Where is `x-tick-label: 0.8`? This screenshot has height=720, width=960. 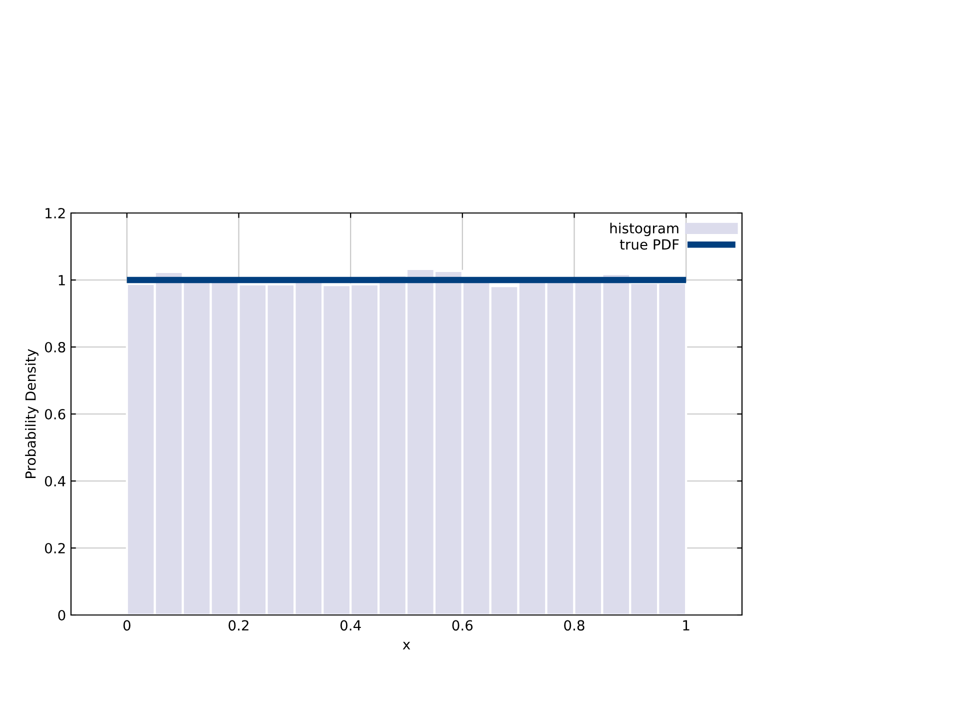
x-tick-label: 0.8 is located at coordinates (574, 625).